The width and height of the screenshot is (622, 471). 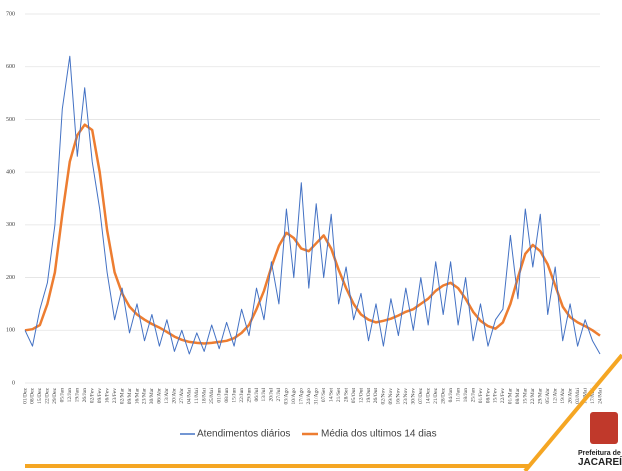 I want to click on x-tick-label: 29/Jun, so click(x=249, y=395).